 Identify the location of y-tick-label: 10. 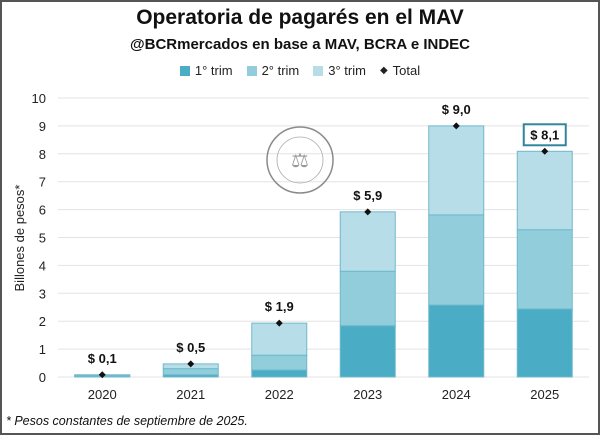
(39, 98).